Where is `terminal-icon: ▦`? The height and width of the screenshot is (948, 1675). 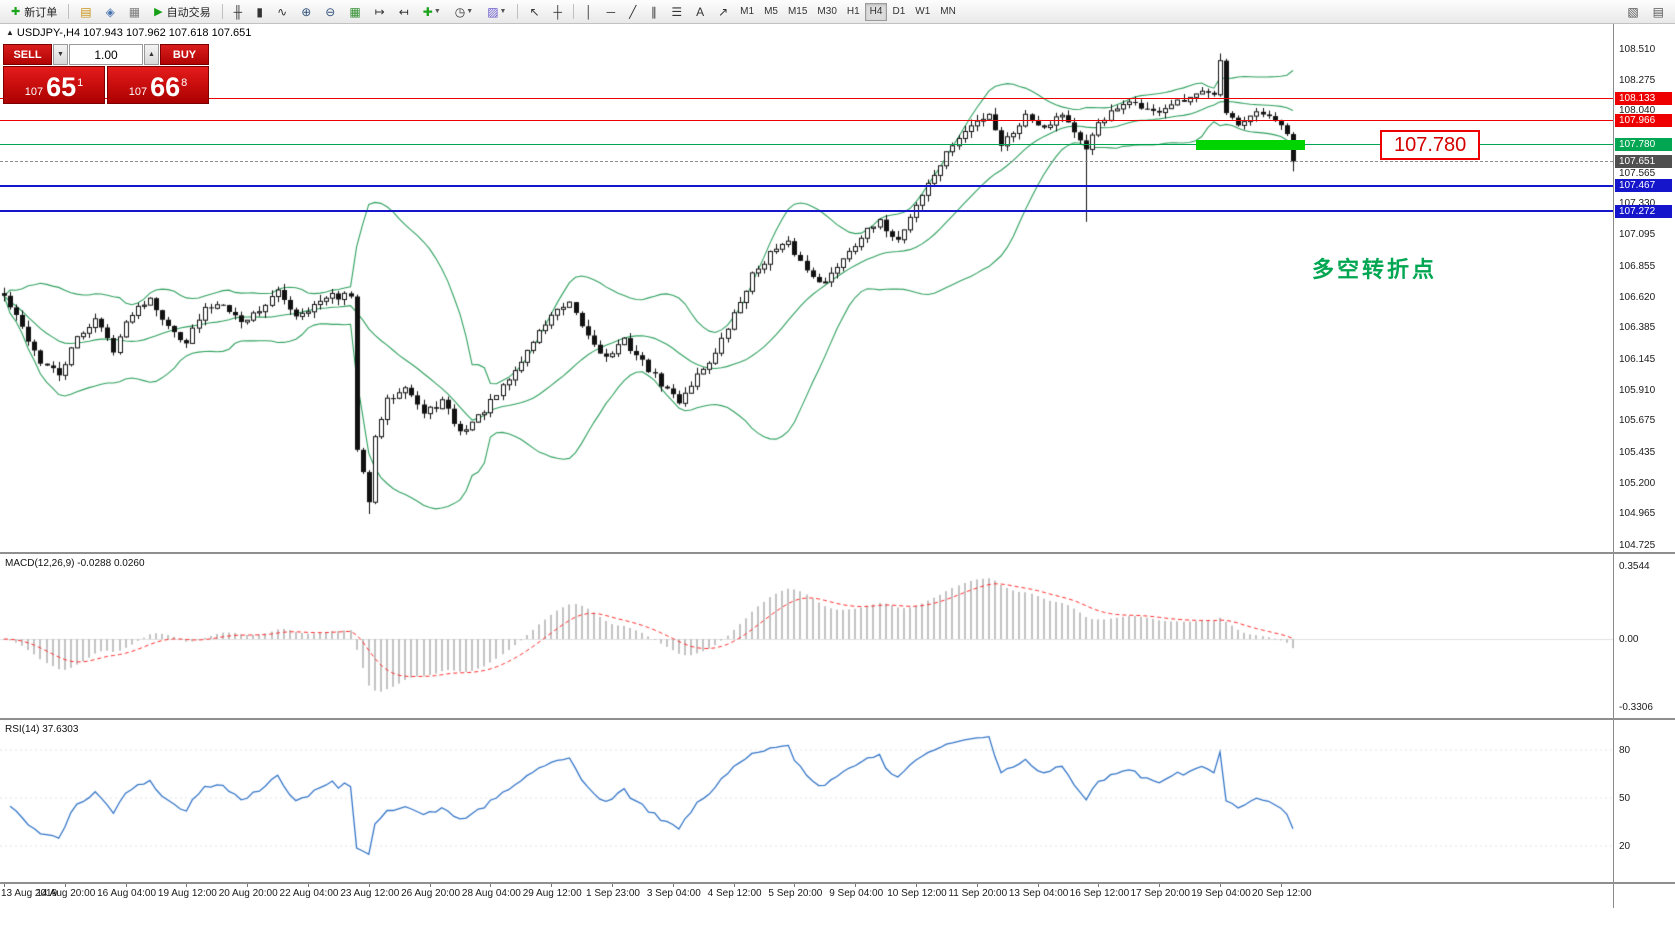 terminal-icon: ▦ is located at coordinates (134, 12).